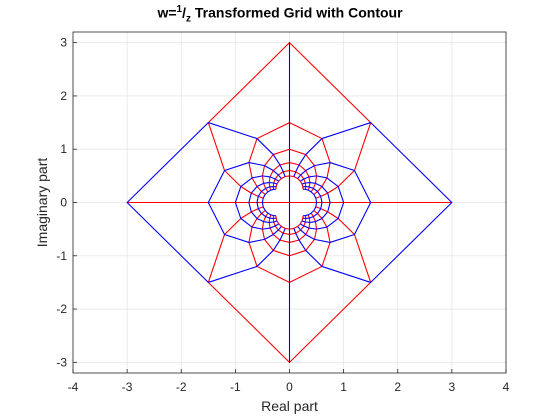 Image resolution: width=560 pixels, height=420 pixels. Describe the element at coordinates (397, 387) in the screenshot. I see `x-tick-label: 2` at that location.